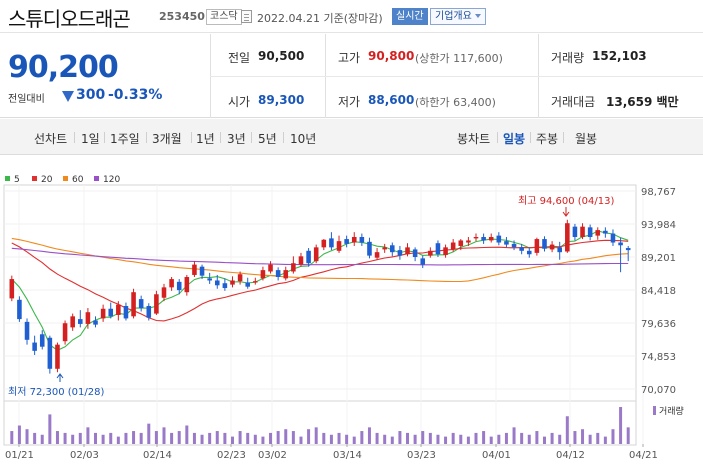 The width and height of the screenshot is (703, 466). What do you see at coordinates (125, 139) in the screenshot?
I see `period-1w: 1주일` at bounding box center [125, 139].